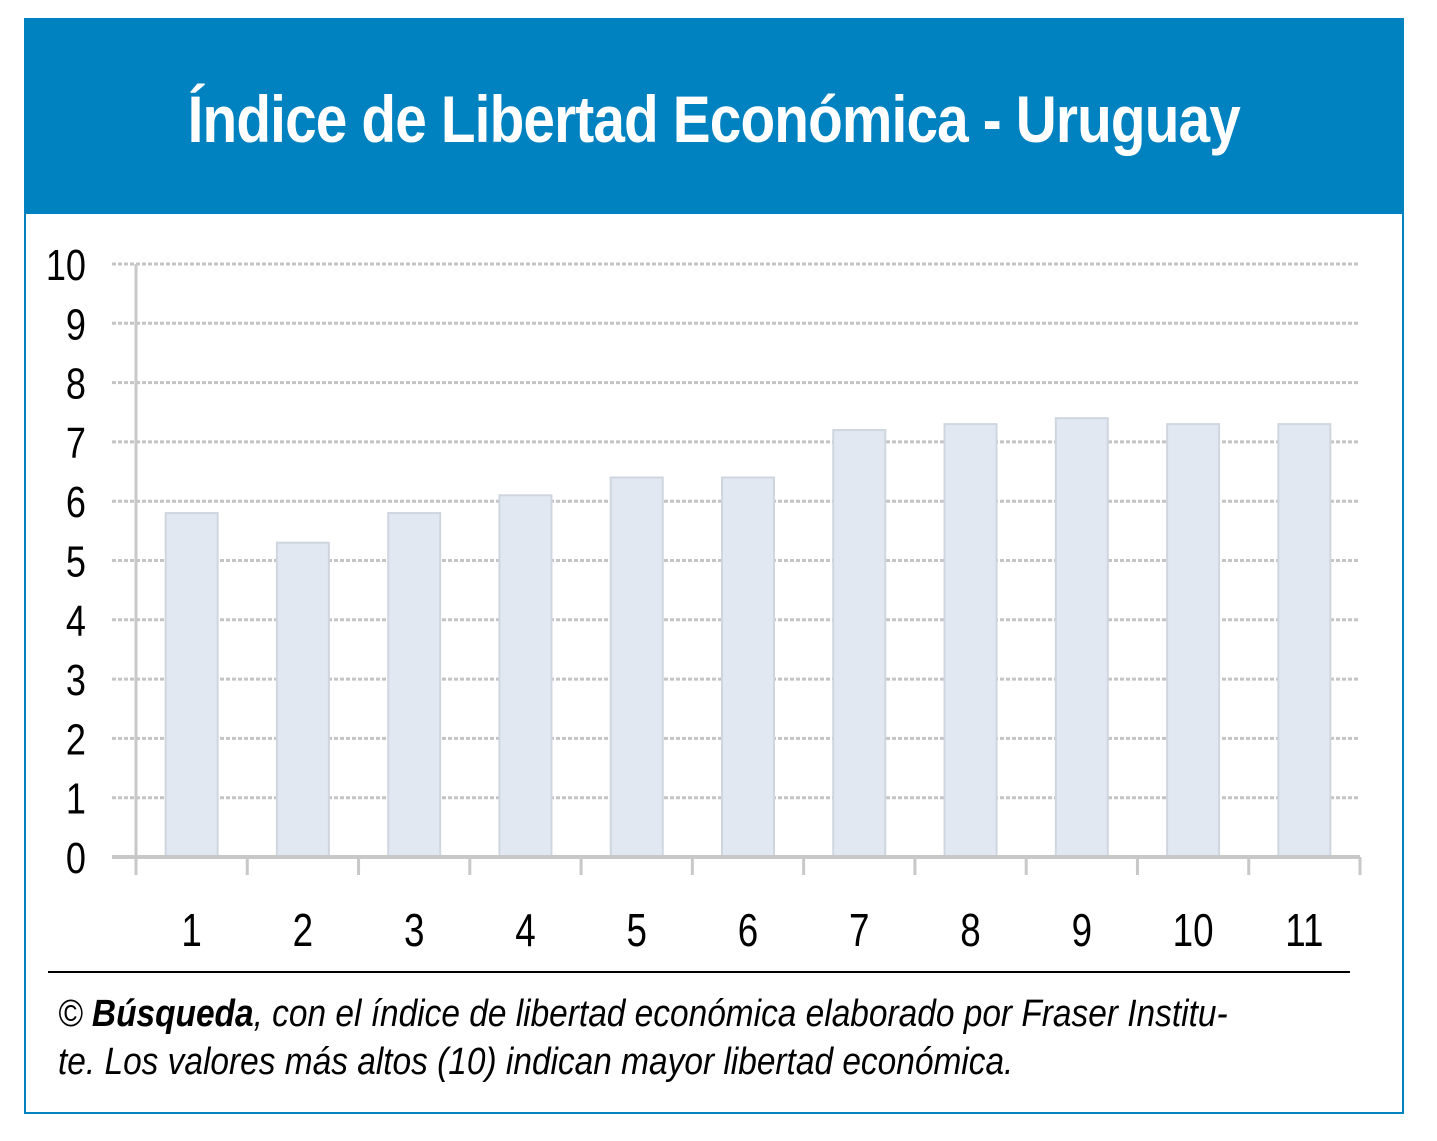  I want to click on x-tick-label: 3, so click(414, 930).